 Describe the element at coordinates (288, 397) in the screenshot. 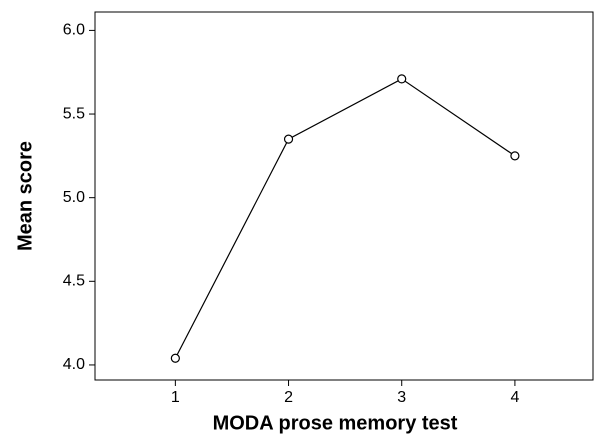

I see `x-tick-label: 2` at that location.